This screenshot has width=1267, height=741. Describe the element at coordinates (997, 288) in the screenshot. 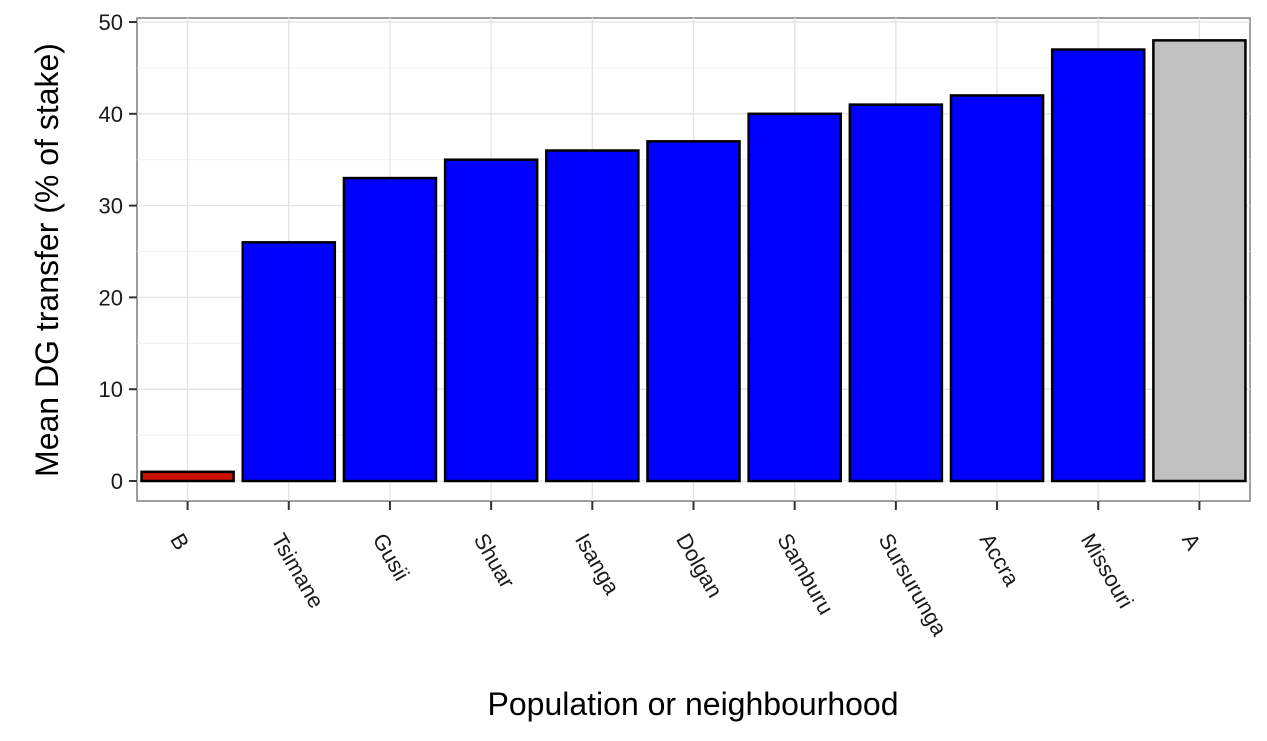

I see `bar-accra` at that location.